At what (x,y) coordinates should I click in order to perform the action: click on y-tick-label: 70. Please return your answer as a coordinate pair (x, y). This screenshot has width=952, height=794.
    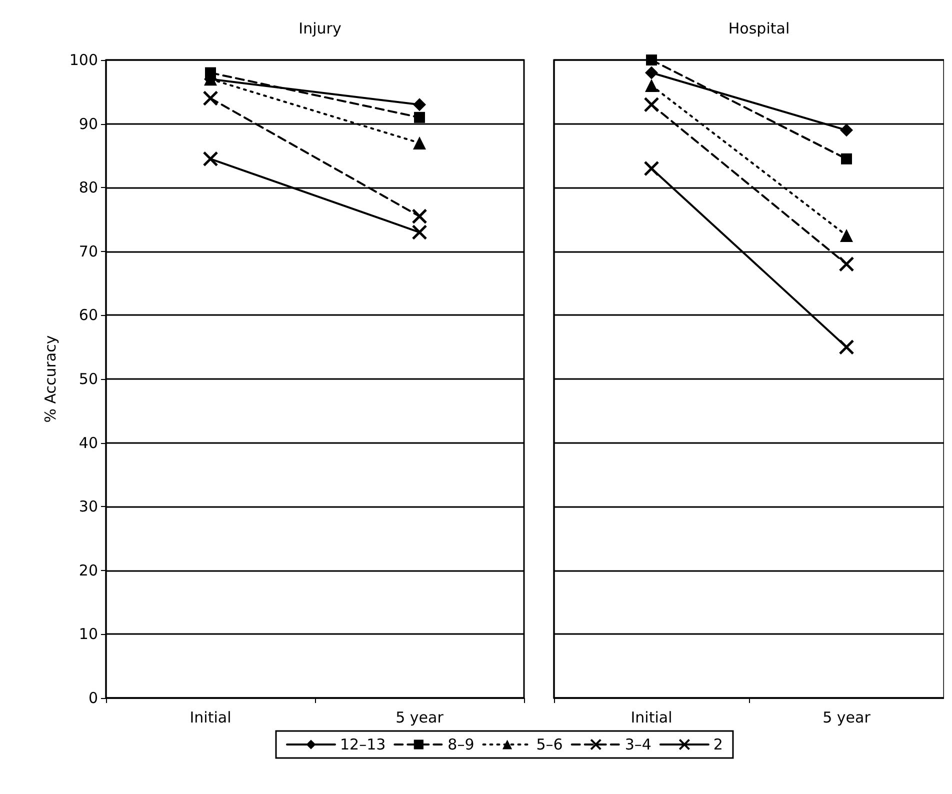
    Looking at the image, I should click on (88, 251).